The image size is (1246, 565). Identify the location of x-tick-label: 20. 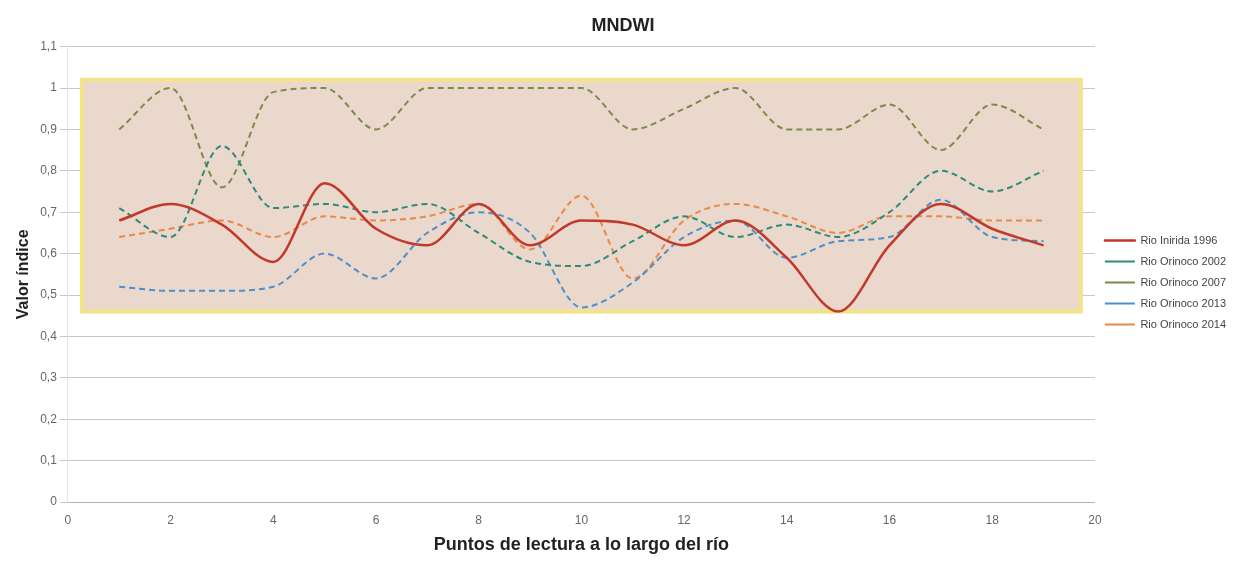
(1095, 519).